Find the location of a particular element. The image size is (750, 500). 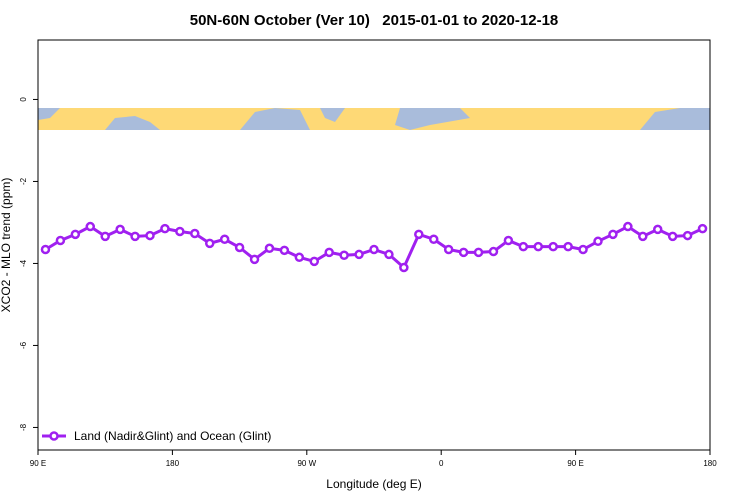

y-tick-label: -4 is located at coordinates (23, 263).